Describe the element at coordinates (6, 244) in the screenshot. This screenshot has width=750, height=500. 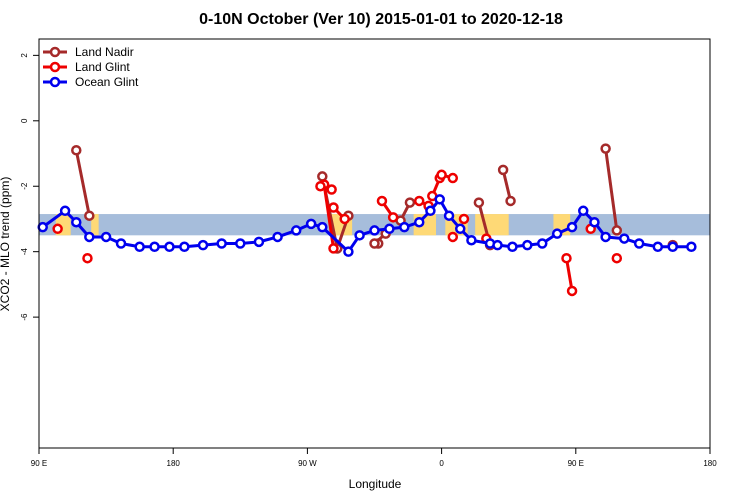
I see `y-axis-label: XCO2 - MLO trend (ppm)` at that location.